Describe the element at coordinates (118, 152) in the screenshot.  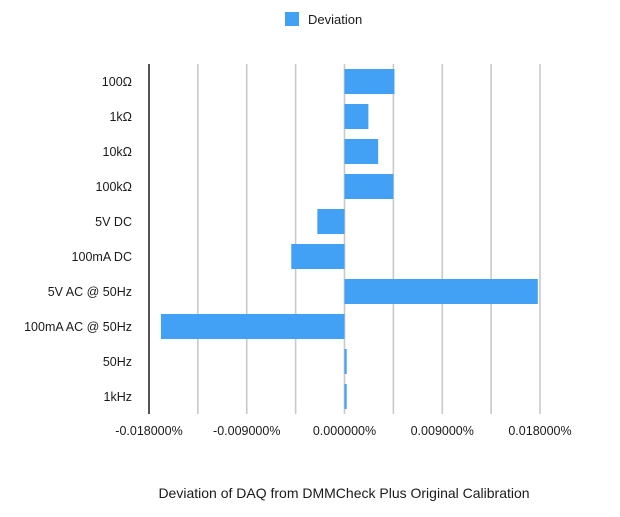
I see `category-label: 10kΩ` at that location.